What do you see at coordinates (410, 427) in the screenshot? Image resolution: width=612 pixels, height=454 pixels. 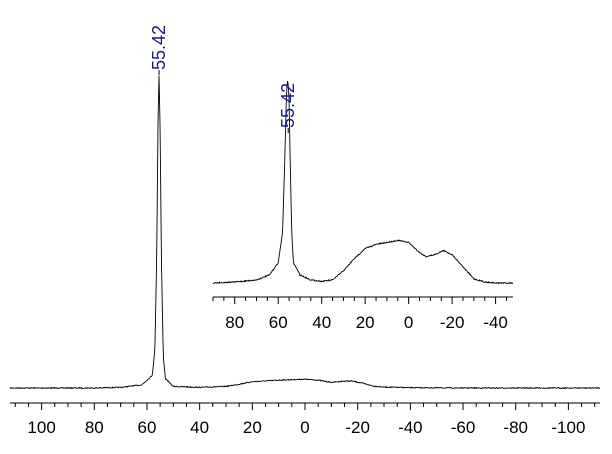 I see `main-tick-label: -40` at bounding box center [410, 427].